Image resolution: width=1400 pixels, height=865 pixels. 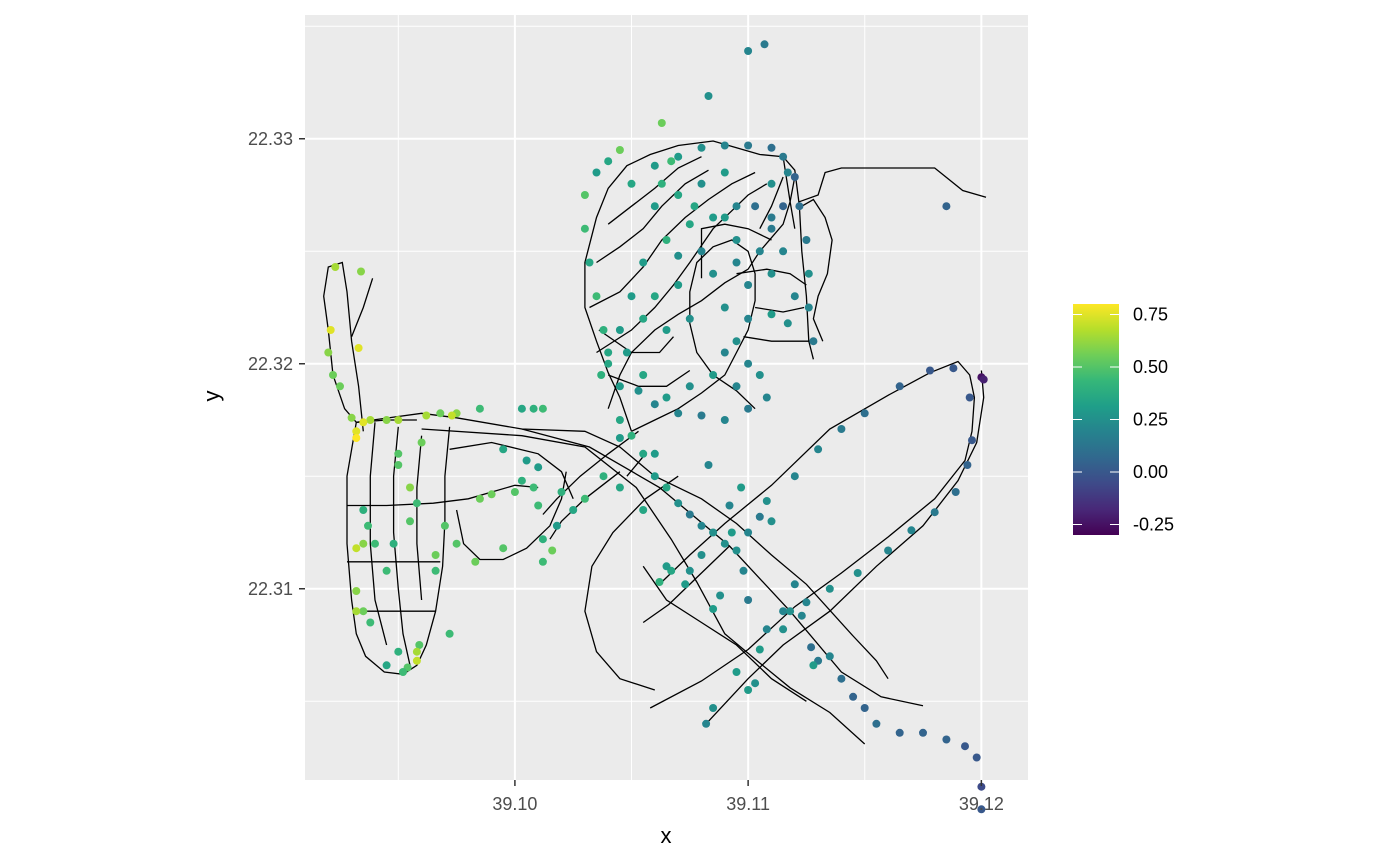 What do you see at coordinates (270, 364) in the screenshot?
I see `y-tick-label: 22.32` at bounding box center [270, 364].